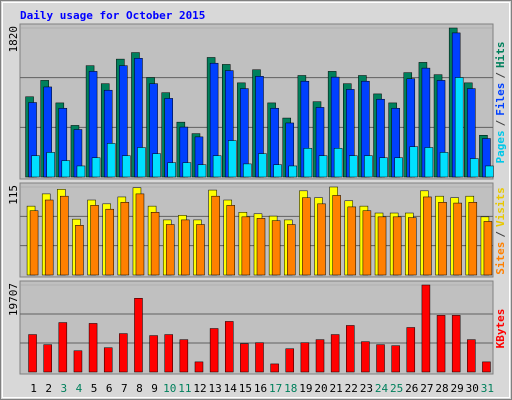 The height and width of the screenshot is (400, 512). I want to click on x-tick-label: 19, so click(305, 388).